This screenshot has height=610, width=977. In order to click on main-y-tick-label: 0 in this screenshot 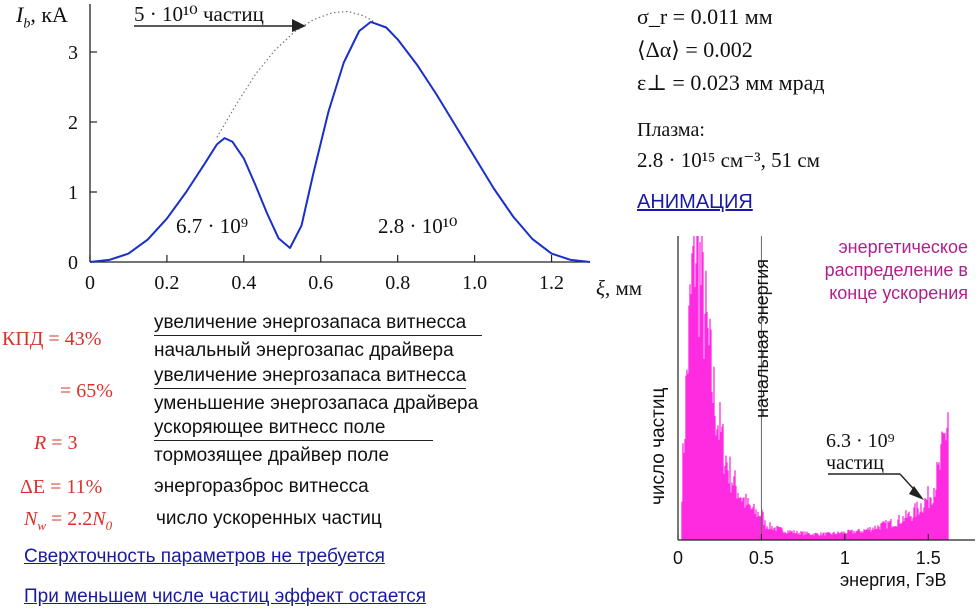, I will do `click(73, 263)`.